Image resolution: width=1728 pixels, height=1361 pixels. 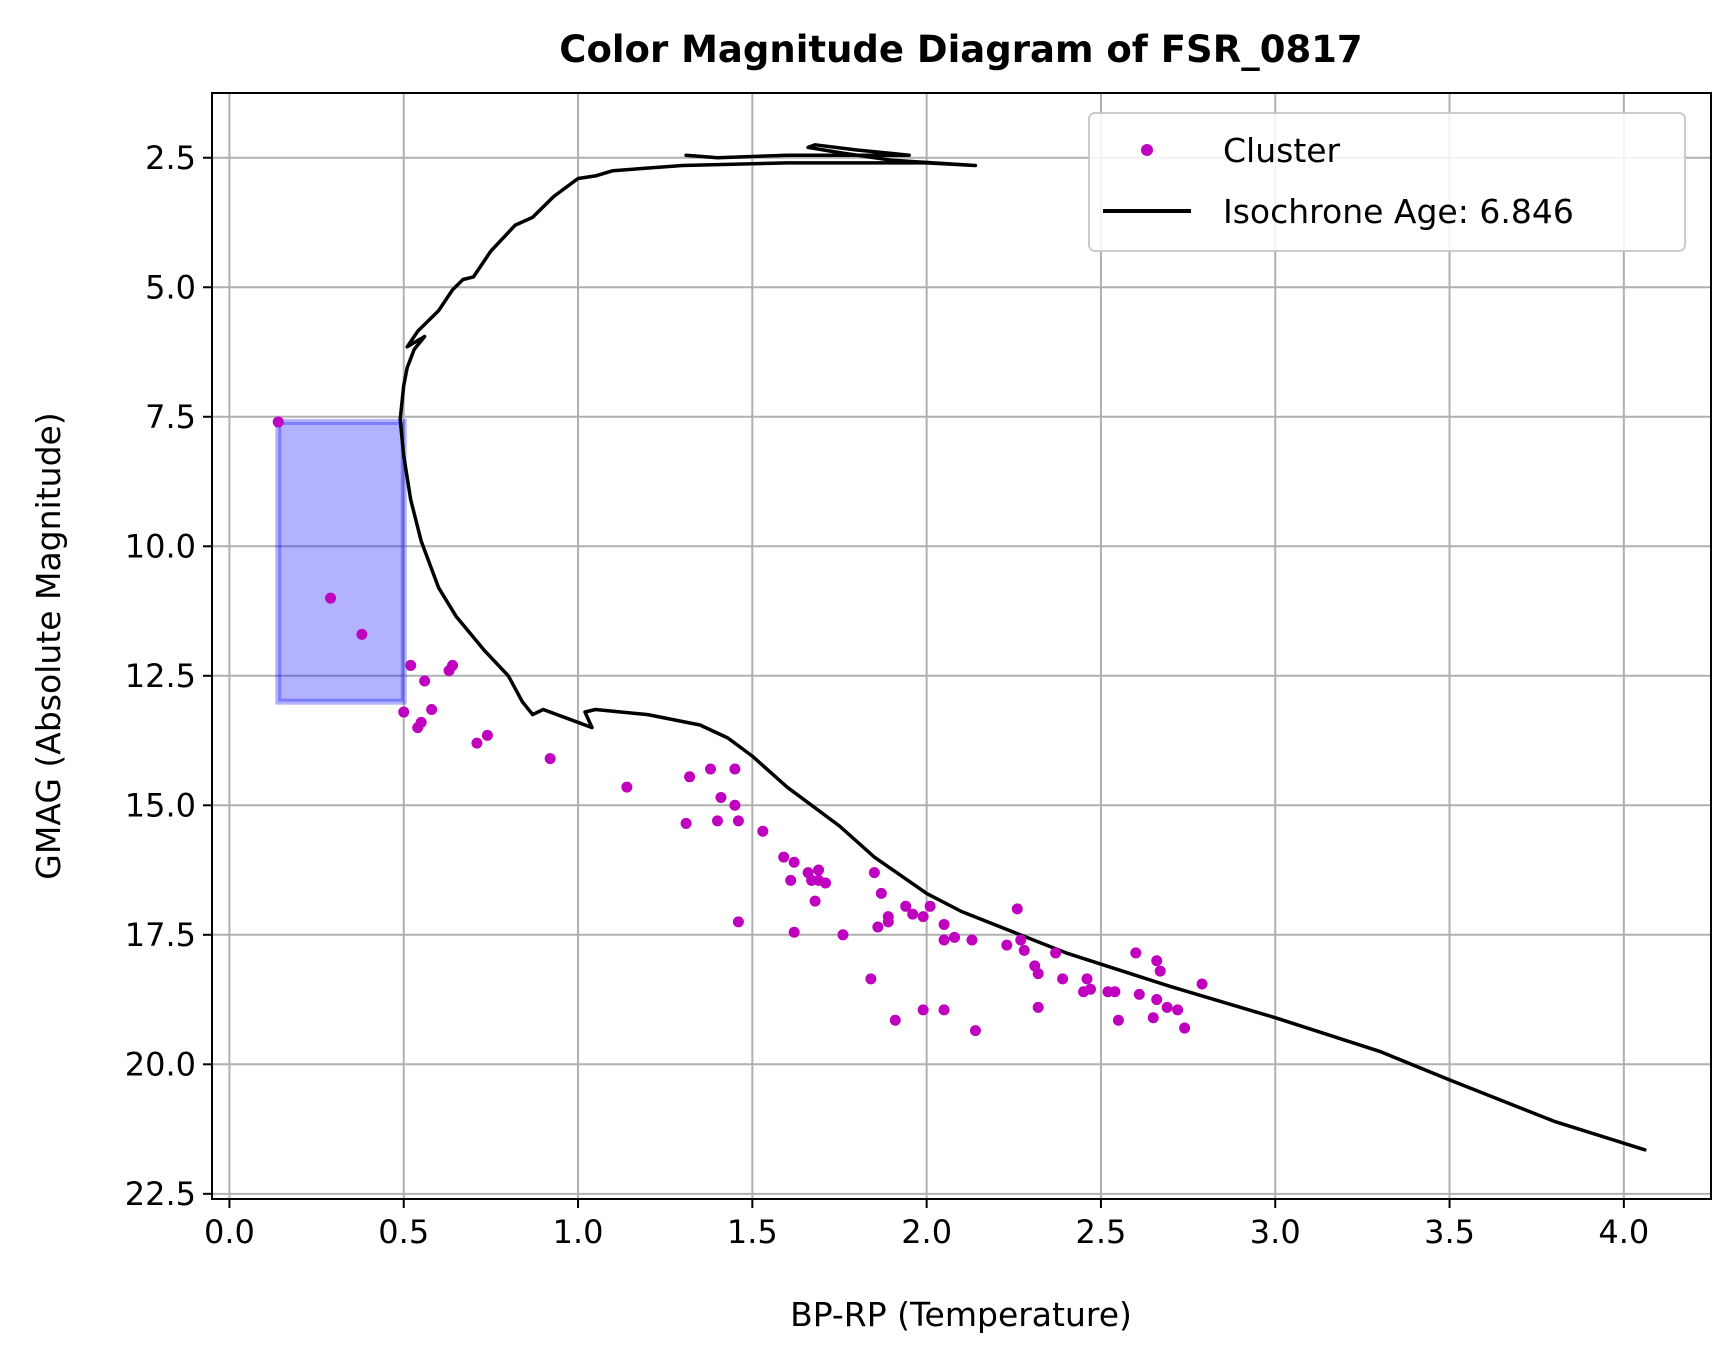 I want to click on y-axis-ticks: 2.5 5.0 7.5 10.0 12.5 15.0 17.5 20.0 22.5, so click(x=168, y=676).